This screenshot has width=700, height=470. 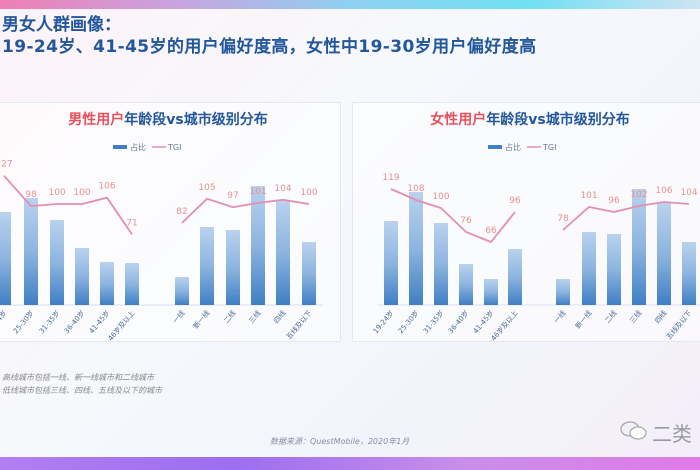 What do you see at coordinates (633, 430) in the screenshot?
I see `wechat-icon` at bounding box center [633, 430].